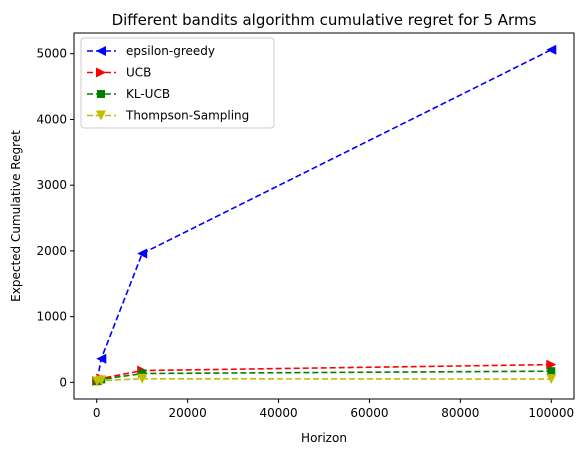 The image size is (584, 455). I want to click on x-tick-label-0: 0, so click(97, 413).